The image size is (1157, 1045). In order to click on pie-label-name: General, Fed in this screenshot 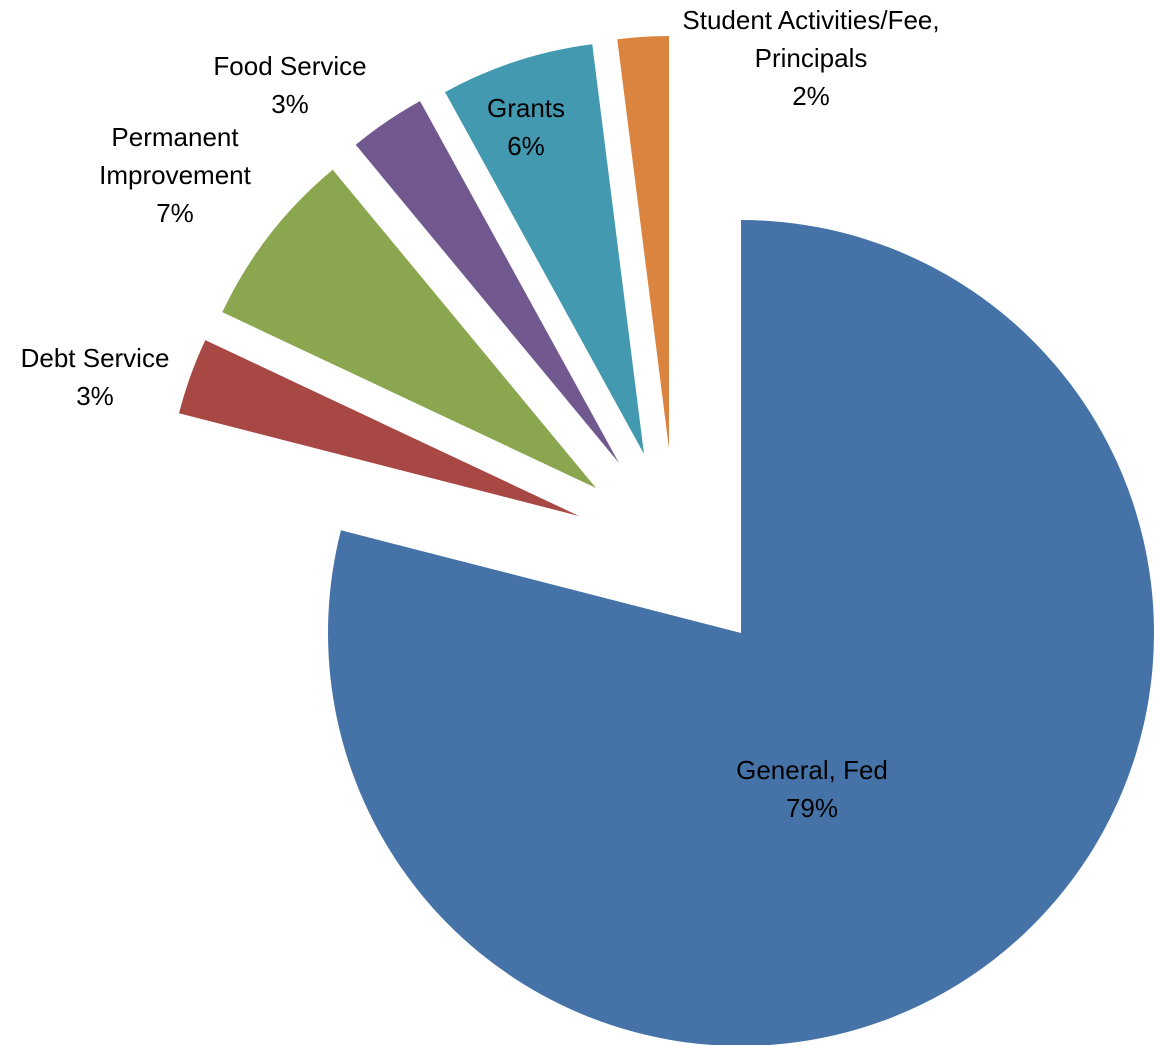, I will do `click(812, 770)`.